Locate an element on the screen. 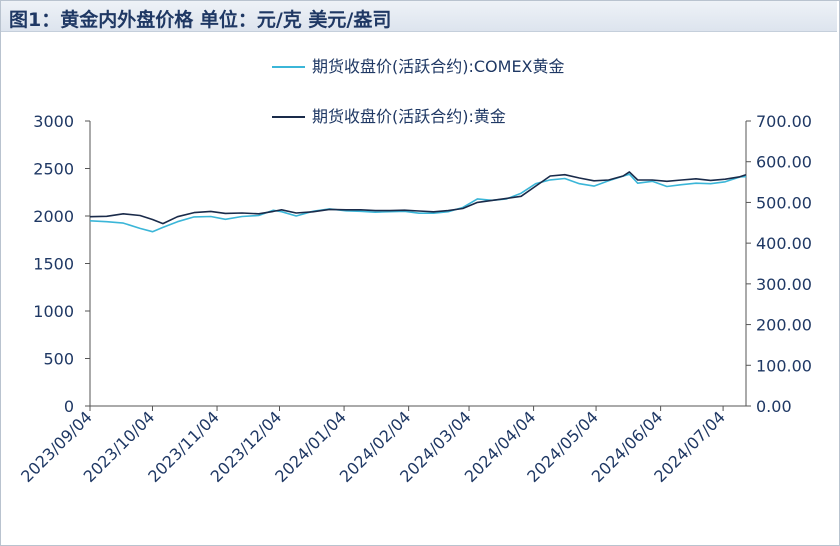 Image resolution: width=840 pixels, height=546 pixels. right-tick-label: 600.00 is located at coordinates (784, 162).